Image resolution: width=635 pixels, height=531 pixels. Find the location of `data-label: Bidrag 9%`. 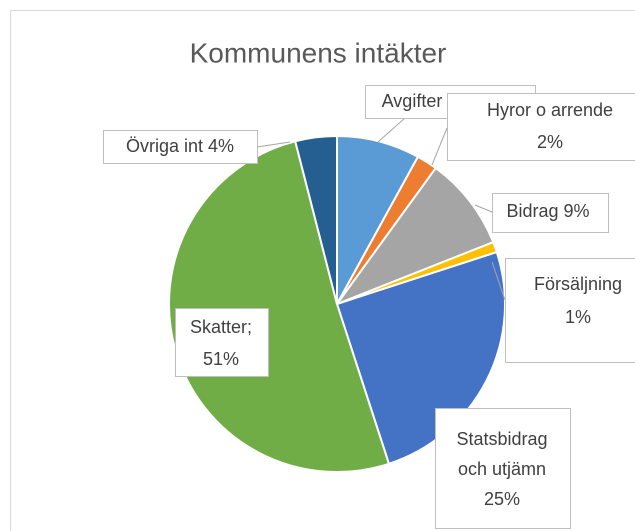

data-label: Bidrag 9% is located at coordinates (547, 211).